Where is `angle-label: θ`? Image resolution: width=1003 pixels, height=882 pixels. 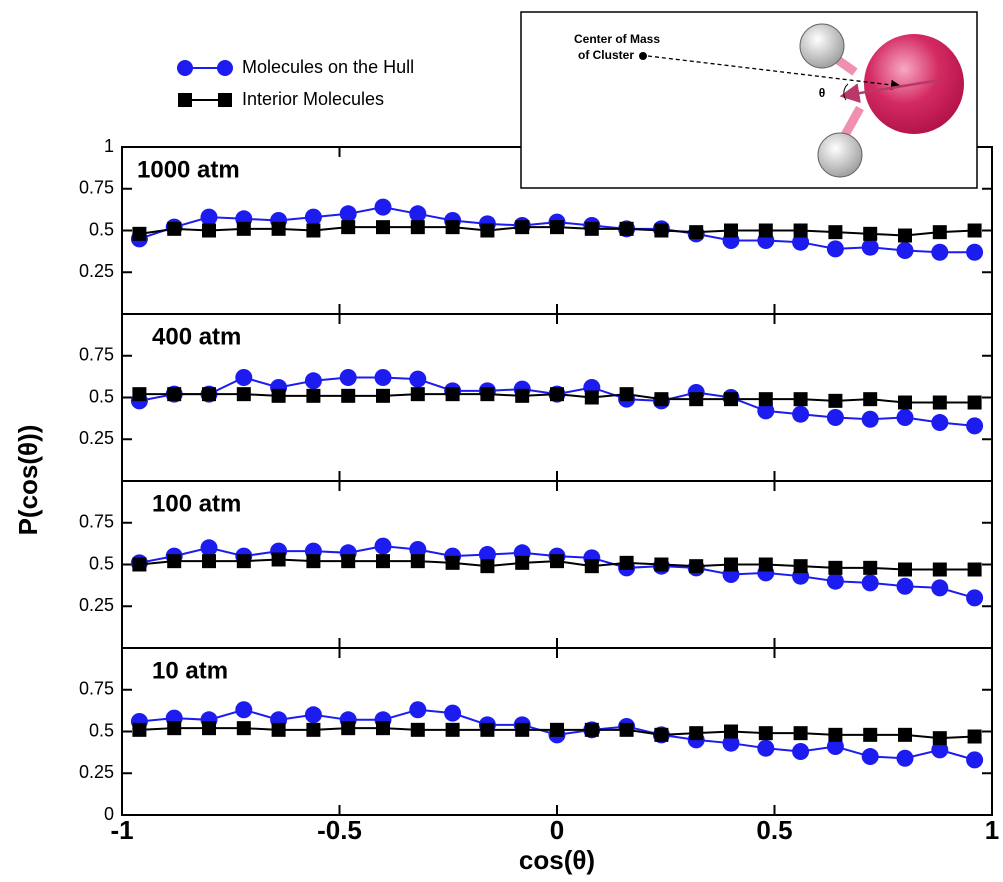 angle-label: θ is located at coordinates (822, 93).